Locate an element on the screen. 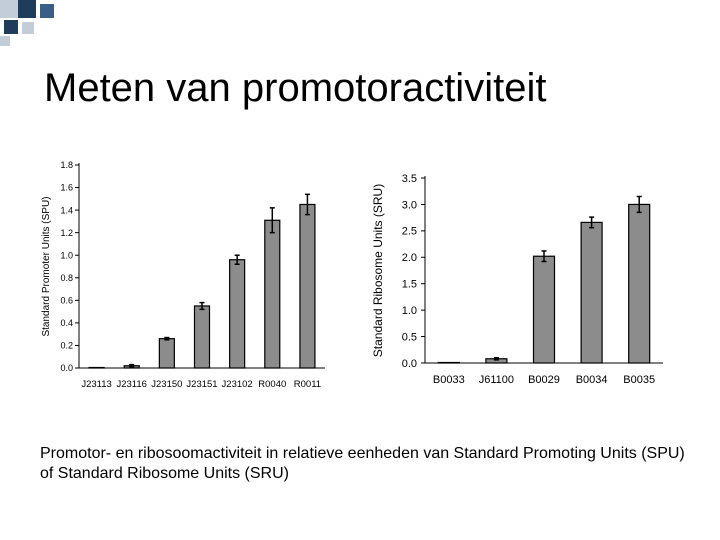 This screenshot has width=720, height=540. y-axis-label: Standard Ribosome Units (SRU) is located at coordinates (378, 270).